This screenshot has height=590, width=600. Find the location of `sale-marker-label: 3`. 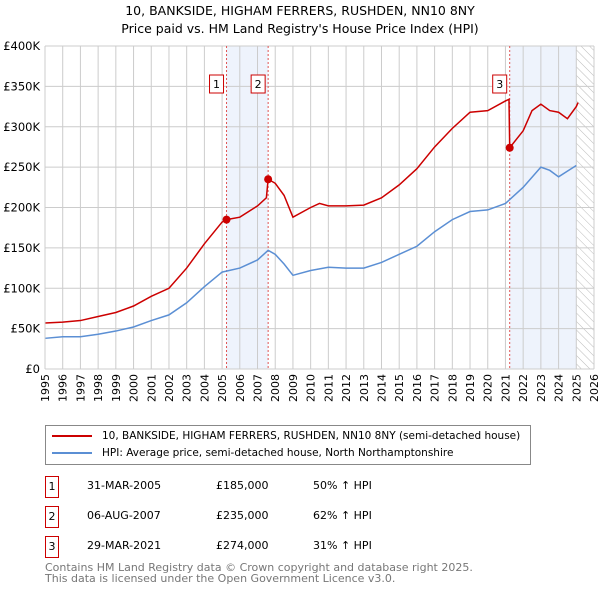

sale-marker-label: 3 is located at coordinates (52, 547).